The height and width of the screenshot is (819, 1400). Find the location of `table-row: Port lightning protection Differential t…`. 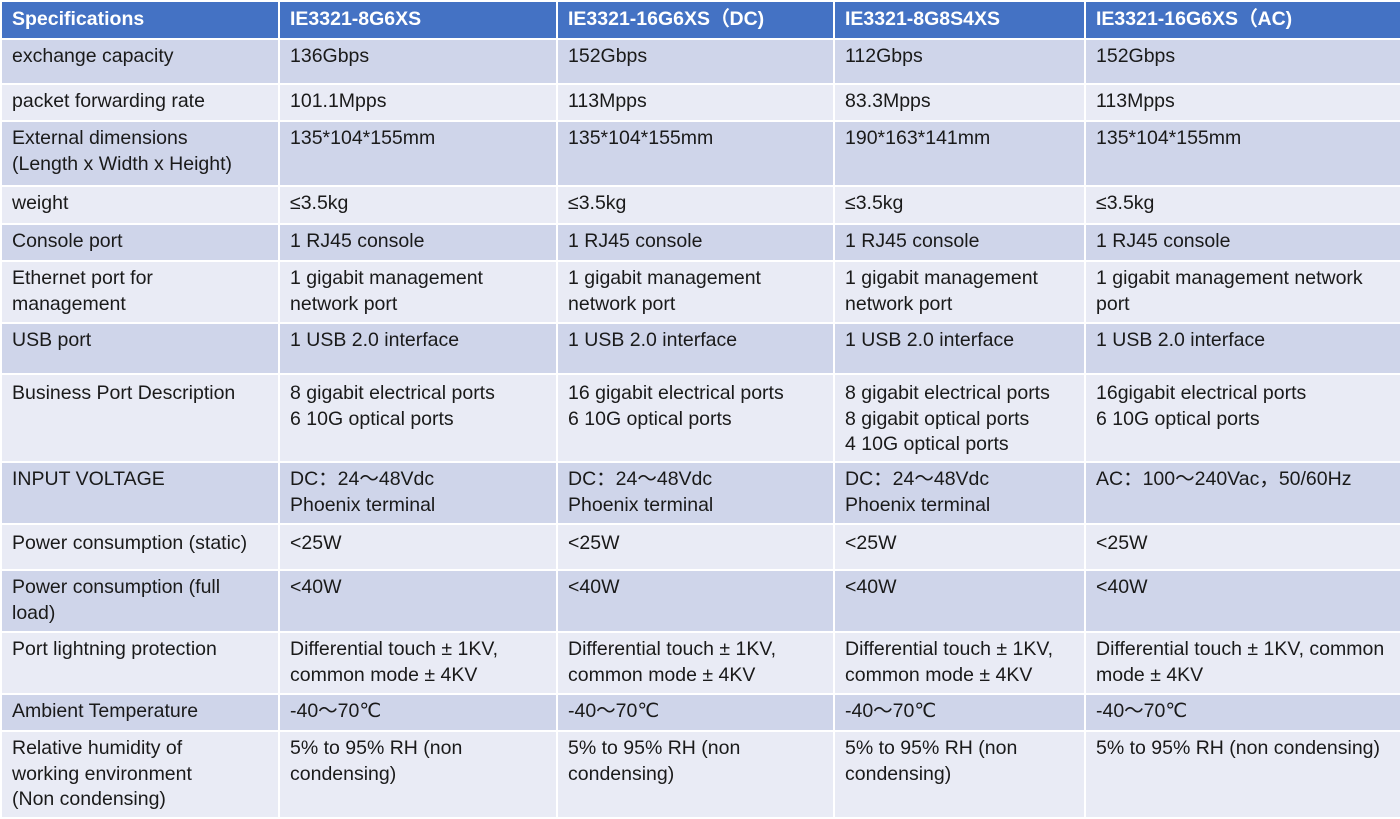

table-row: Port lightning protection Differential t… is located at coordinates (700, 663).